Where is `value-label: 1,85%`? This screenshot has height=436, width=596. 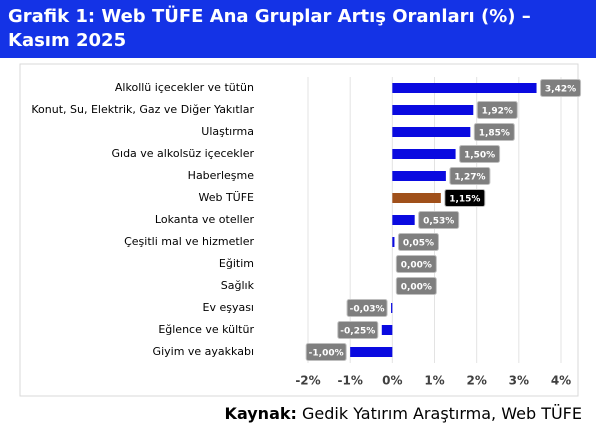 value-label: 1,85% is located at coordinates (494, 134).